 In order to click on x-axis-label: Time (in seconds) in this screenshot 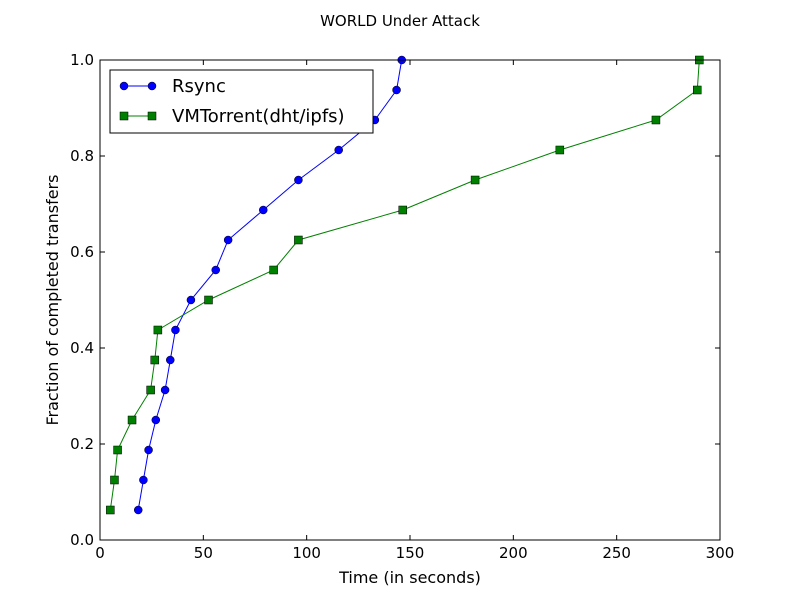, I will do `click(409, 577)`.